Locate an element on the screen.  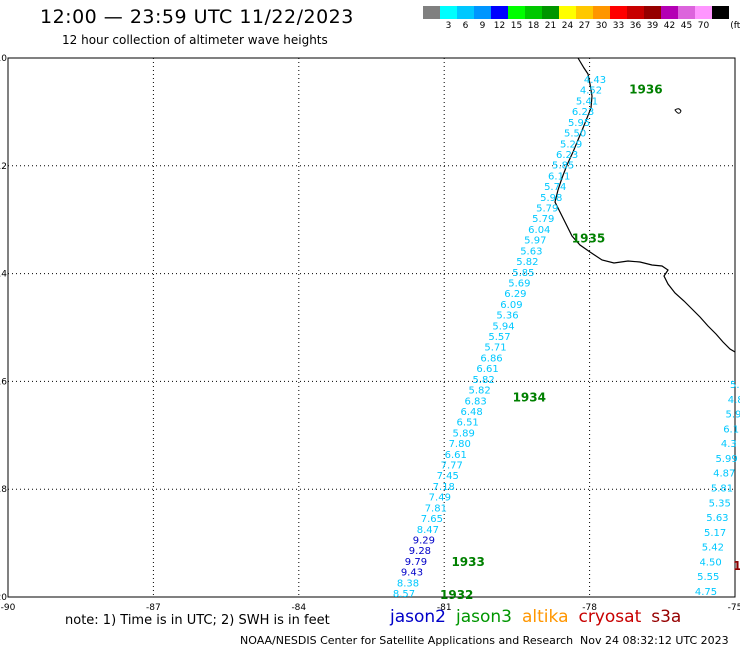
lat-tick-label: -20 is located at coordinates (3, 598).